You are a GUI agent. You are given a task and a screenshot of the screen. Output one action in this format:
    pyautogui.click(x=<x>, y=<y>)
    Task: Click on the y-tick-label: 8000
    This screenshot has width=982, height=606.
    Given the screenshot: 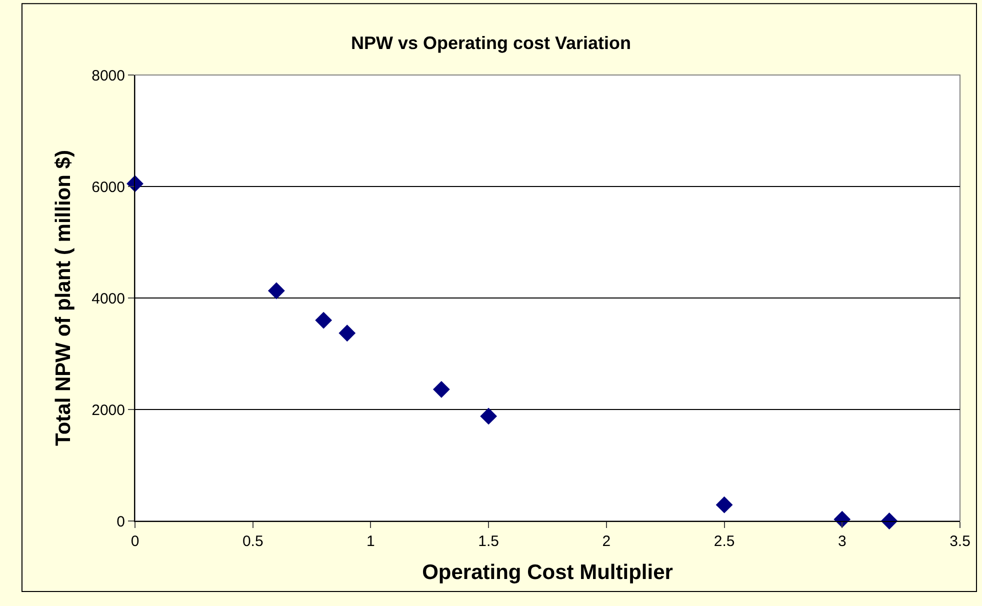 What is the action you would take?
    pyautogui.click(x=108, y=75)
    